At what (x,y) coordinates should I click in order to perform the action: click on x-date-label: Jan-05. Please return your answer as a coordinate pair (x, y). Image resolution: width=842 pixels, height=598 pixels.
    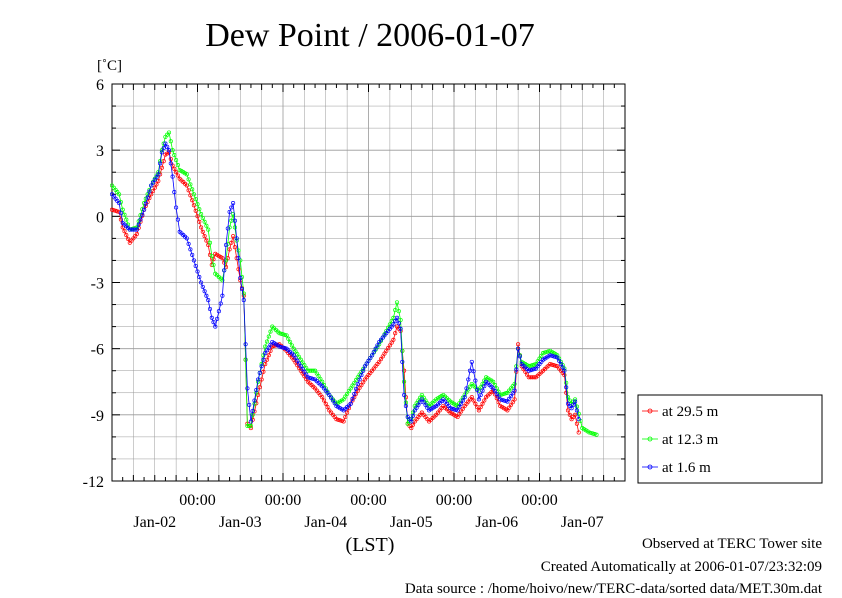
    Looking at the image, I should click on (411, 522).